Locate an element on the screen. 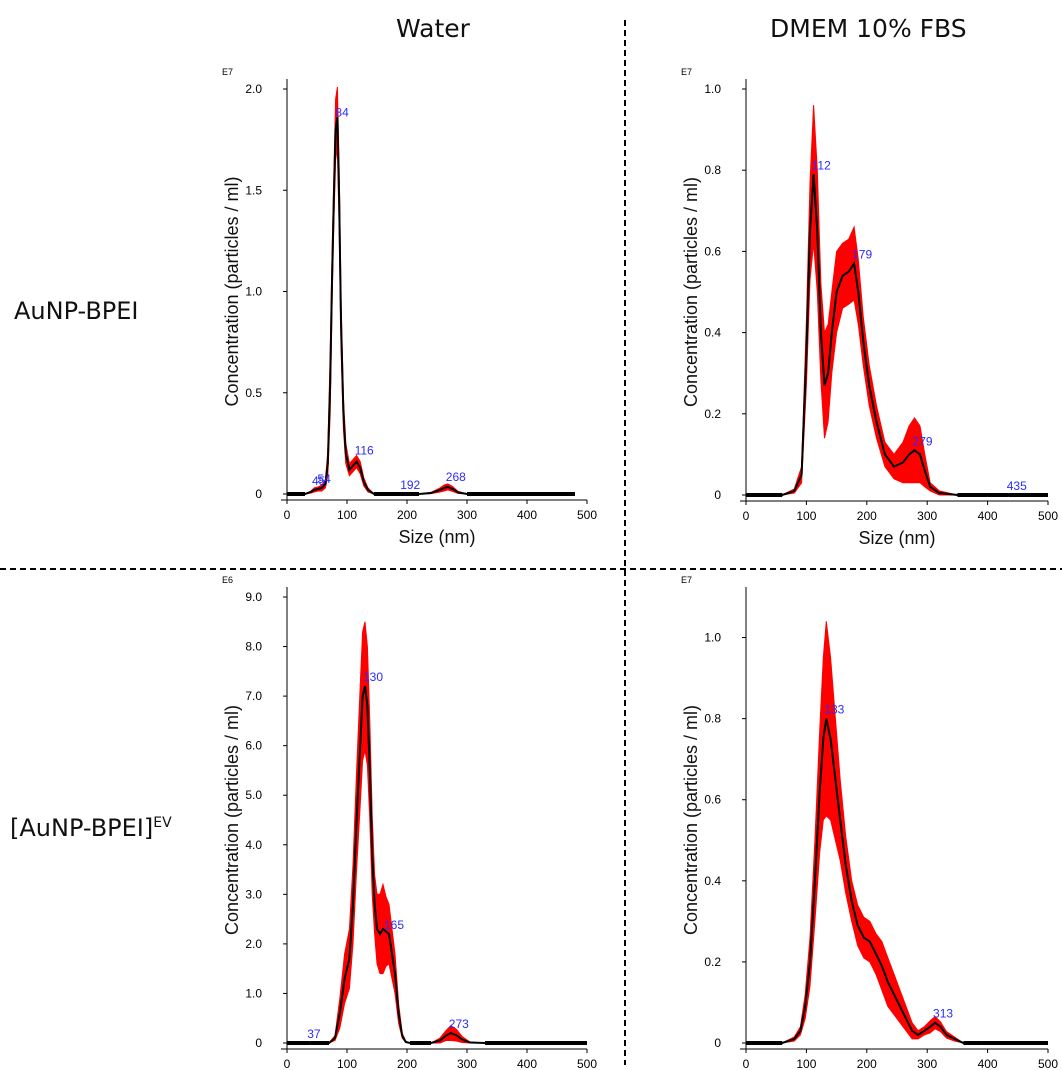 The image size is (1062, 1070). y-tick-label: 5.0 is located at coordinates (253, 795).